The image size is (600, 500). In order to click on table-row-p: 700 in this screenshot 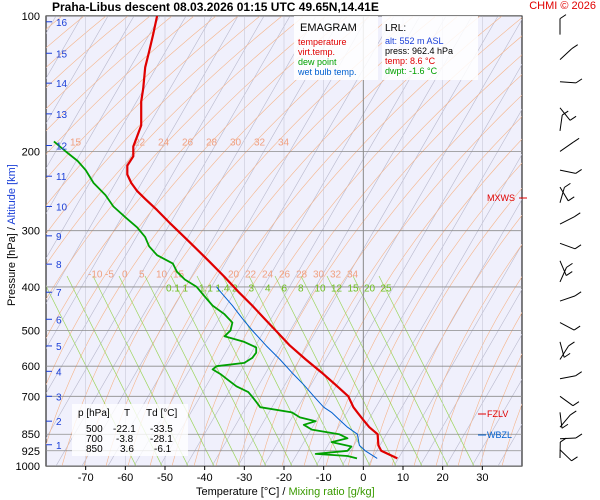, I will do `click(94, 439)`.